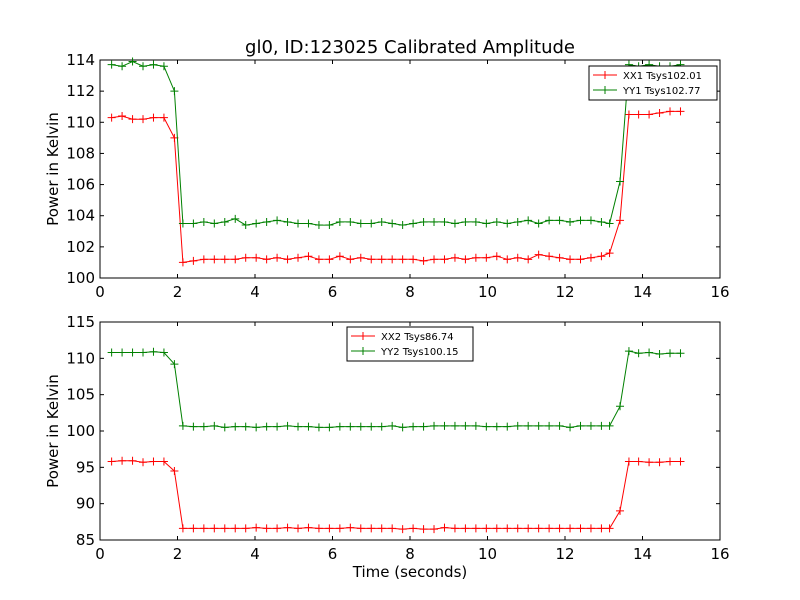 The height and width of the screenshot is (600, 800). What do you see at coordinates (487, 554) in the screenshot?
I see `x-tick-label: 10` at bounding box center [487, 554].